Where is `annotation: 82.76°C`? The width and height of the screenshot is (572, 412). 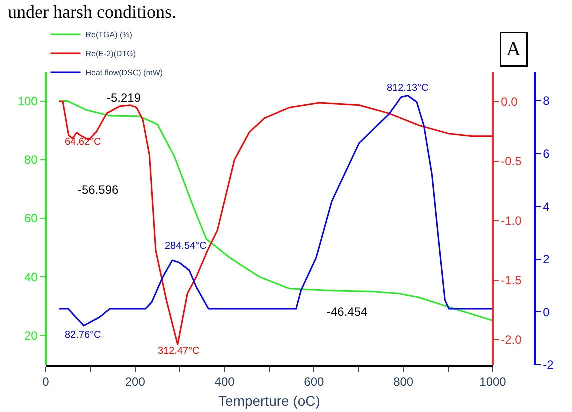
annotation: 82.76°C is located at coordinates (83, 335).